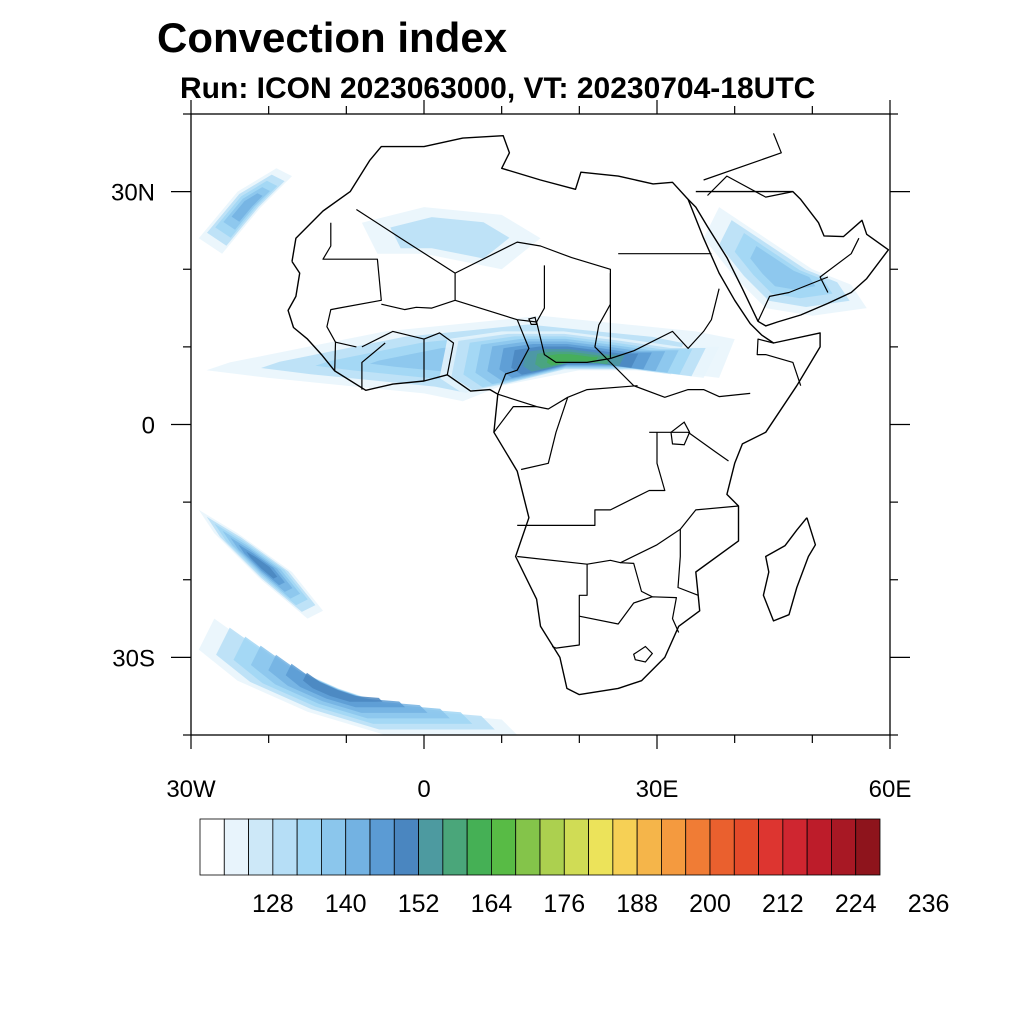  I want to click on x-tick-label: 60E, so click(890, 789).